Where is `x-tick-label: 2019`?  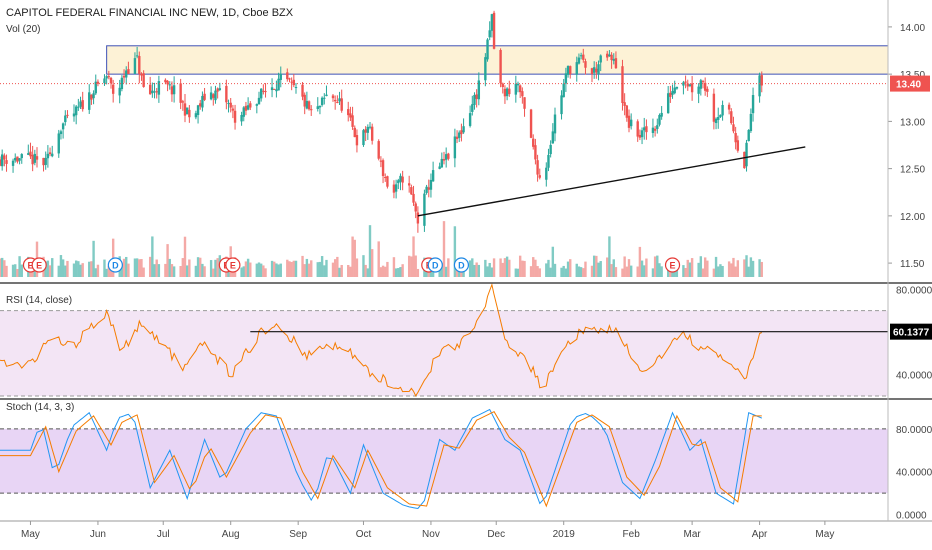 x-tick-label: 2019 is located at coordinates (564, 534).